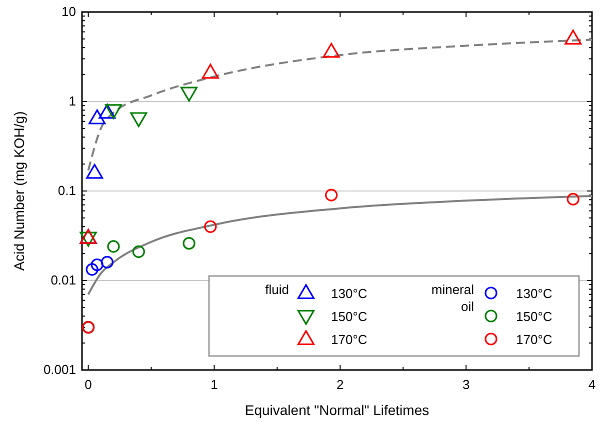 The image size is (601, 427). Describe the element at coordinates (214, 384) in the screenshot. I see `x-tick-label: 1` at that location.